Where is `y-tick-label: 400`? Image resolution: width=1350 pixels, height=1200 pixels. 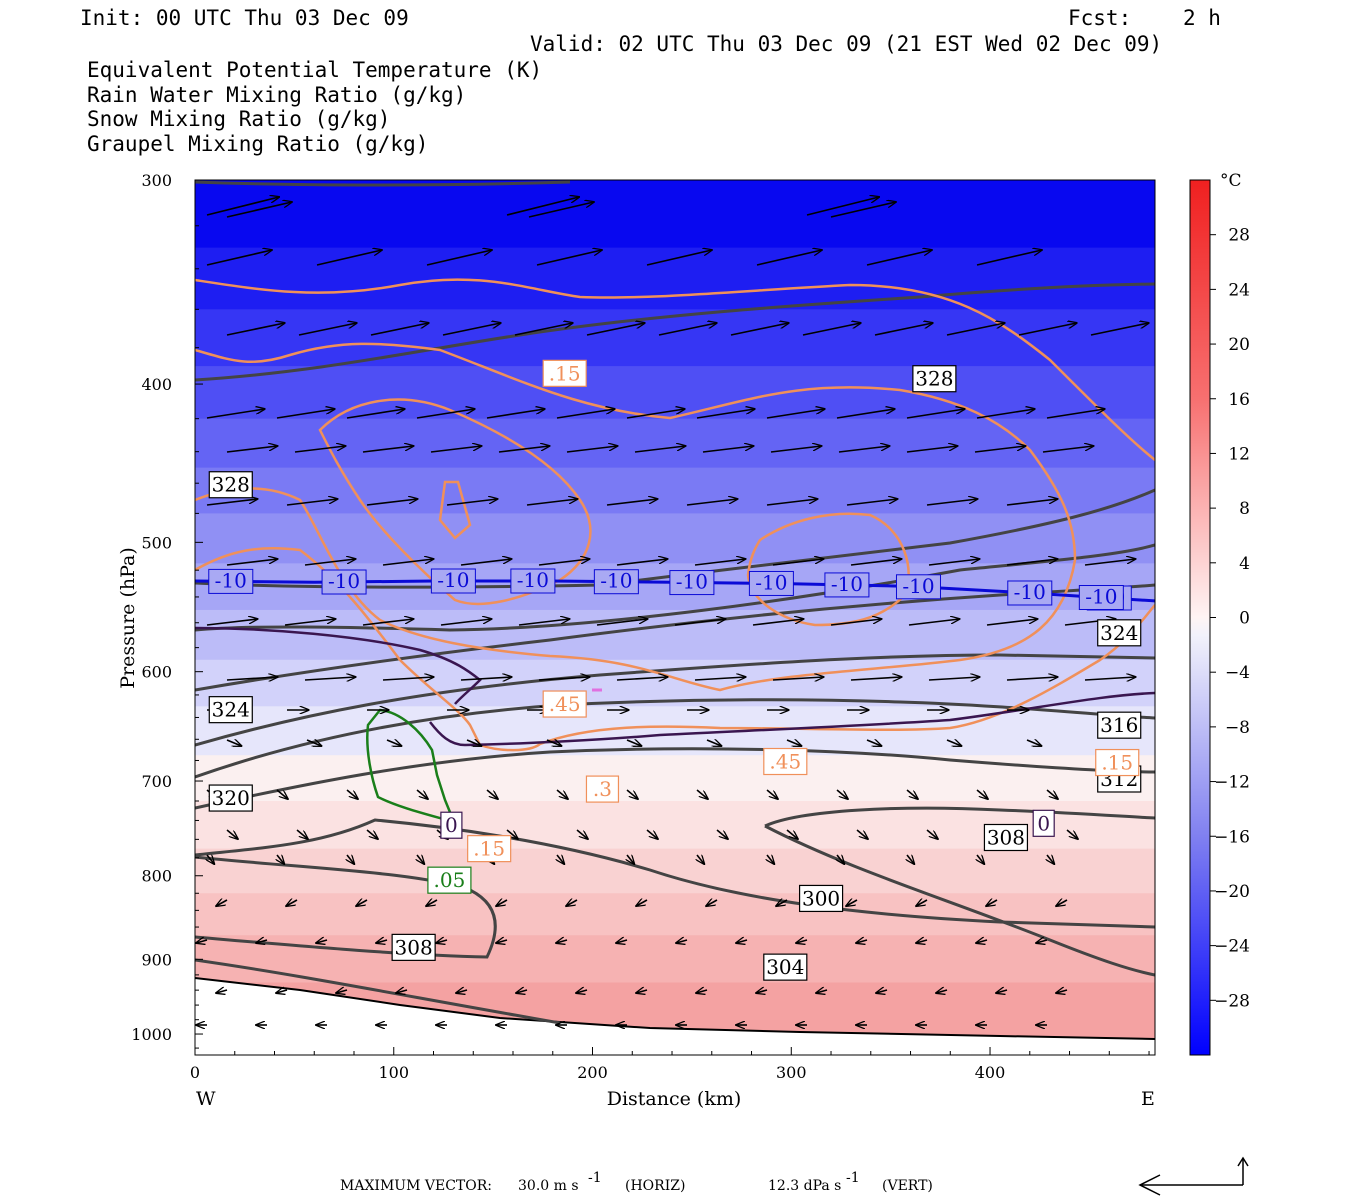
y-tick-label: 400 is located at coordinates (156, 384).